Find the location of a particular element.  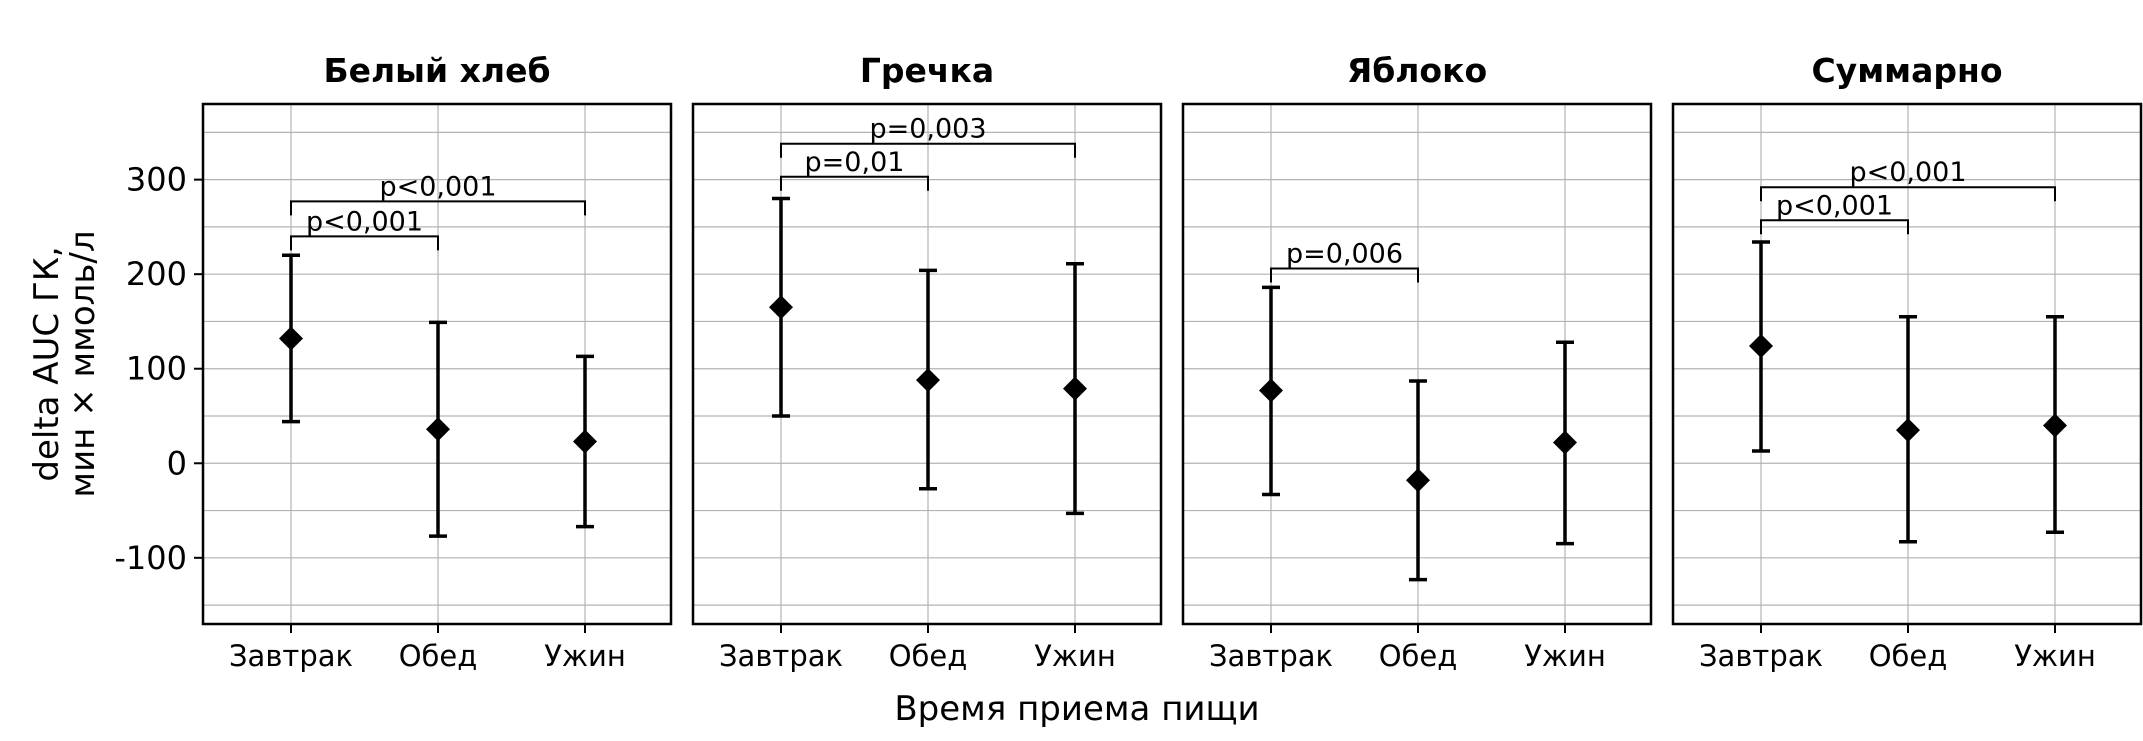

panel-title: Яблоко is located at coordinates (1417, 70).